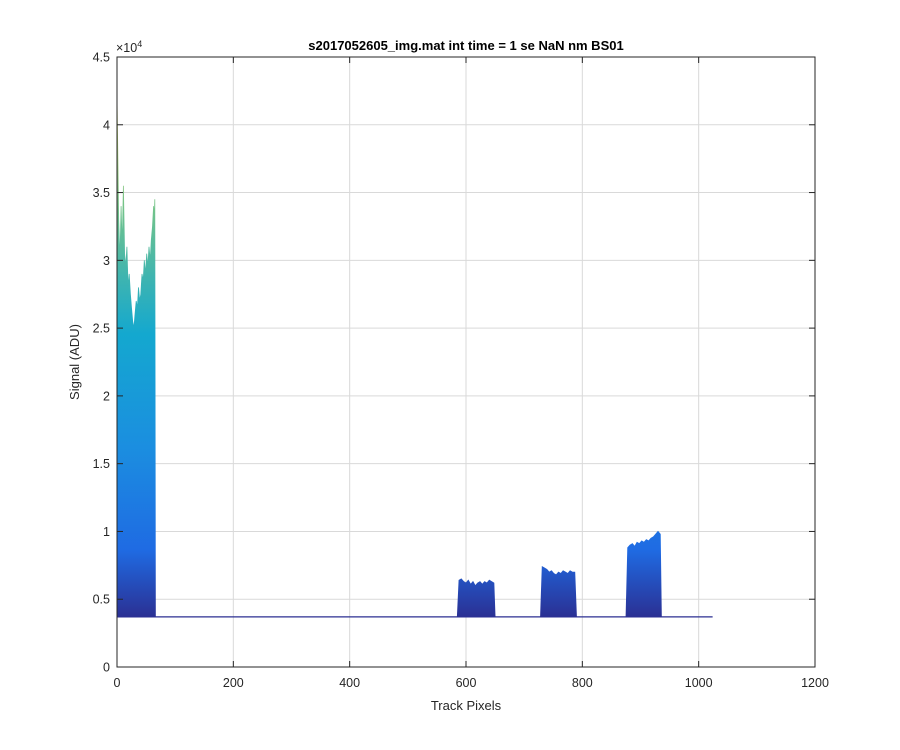 This screenshot has width=900, height=750. What do you see at coordinates (106, 396) in the screenshot?
I see `y-tick-label: 2` at bounding box center [106, 396].